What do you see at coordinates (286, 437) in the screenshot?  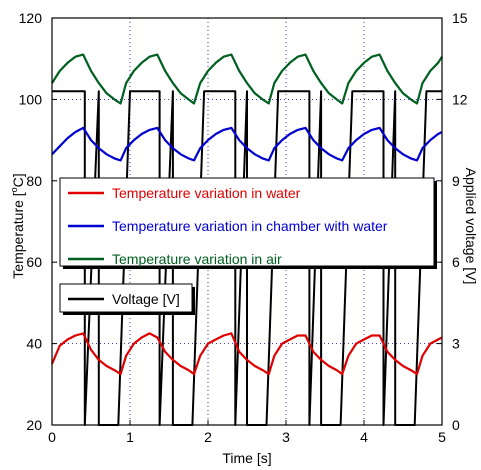 I see `x-tick-label: 3` at bounding box center [286, 437].